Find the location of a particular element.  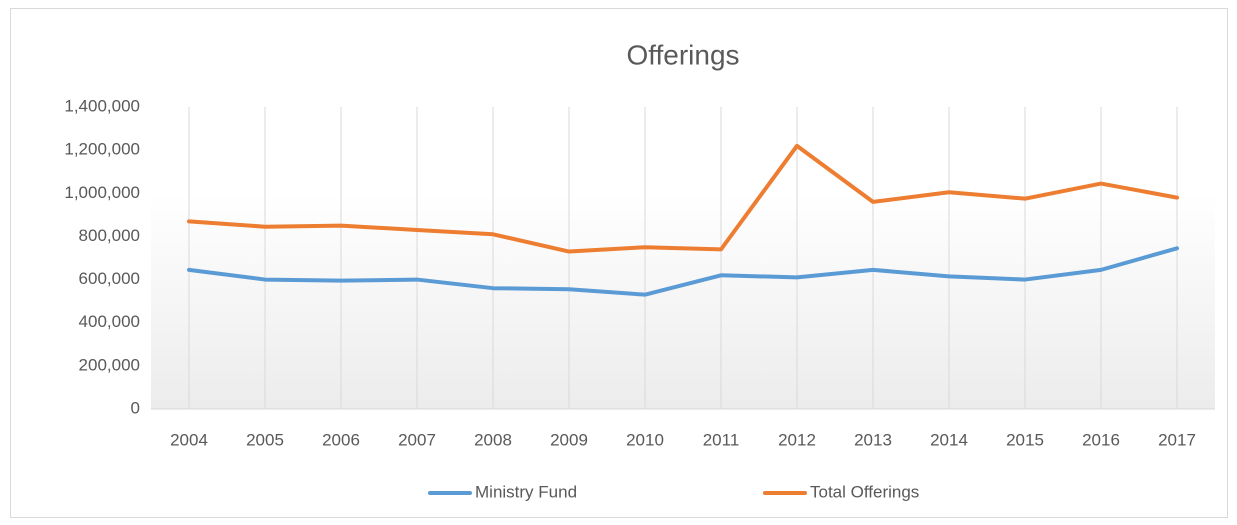

x-tick-label: 2009 is located at coordinates (569, 439).